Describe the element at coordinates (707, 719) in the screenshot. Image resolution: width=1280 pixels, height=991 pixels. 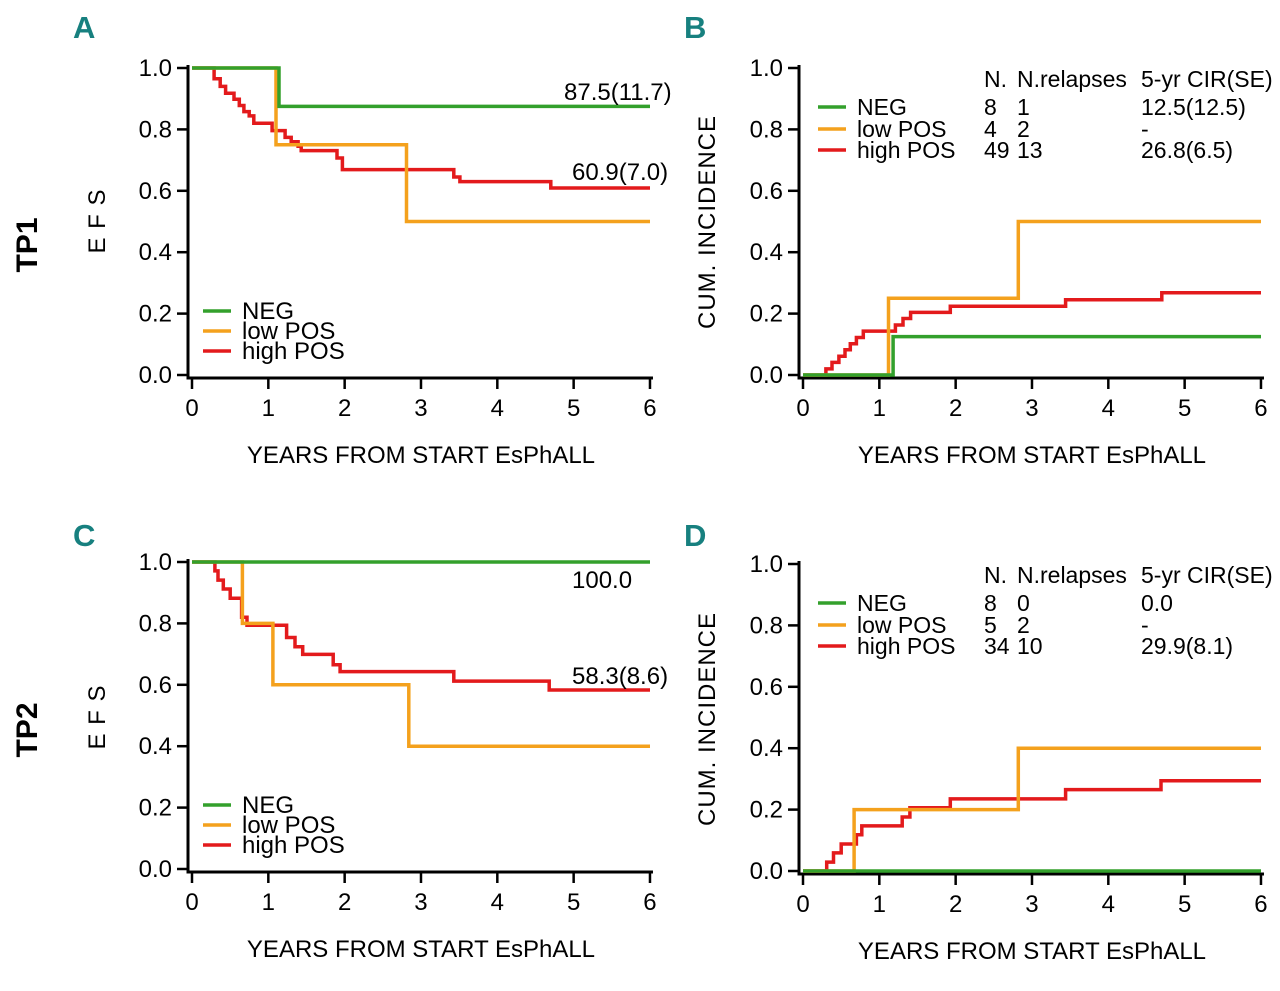
I see `y-axis-title-cum-incidence-d: CUM. INCIDENCE` at that location.